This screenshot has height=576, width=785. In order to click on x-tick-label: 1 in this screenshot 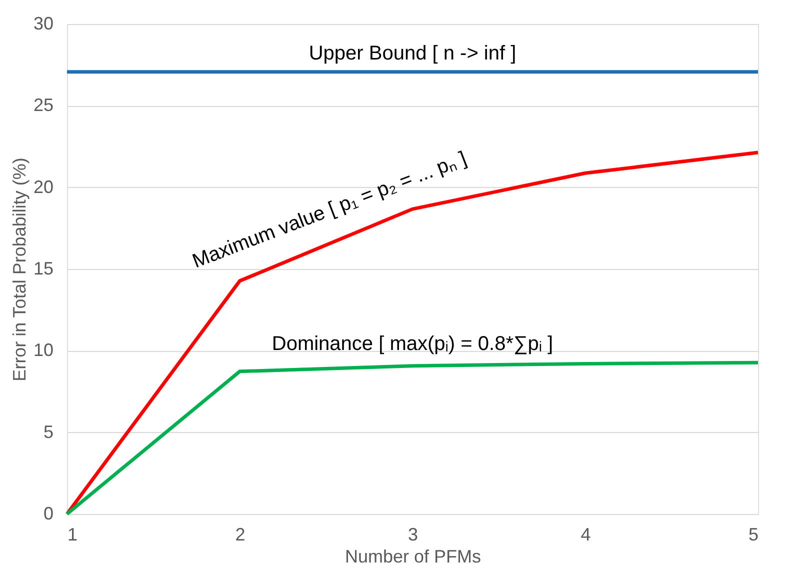, I will do `click(73, 534)`.